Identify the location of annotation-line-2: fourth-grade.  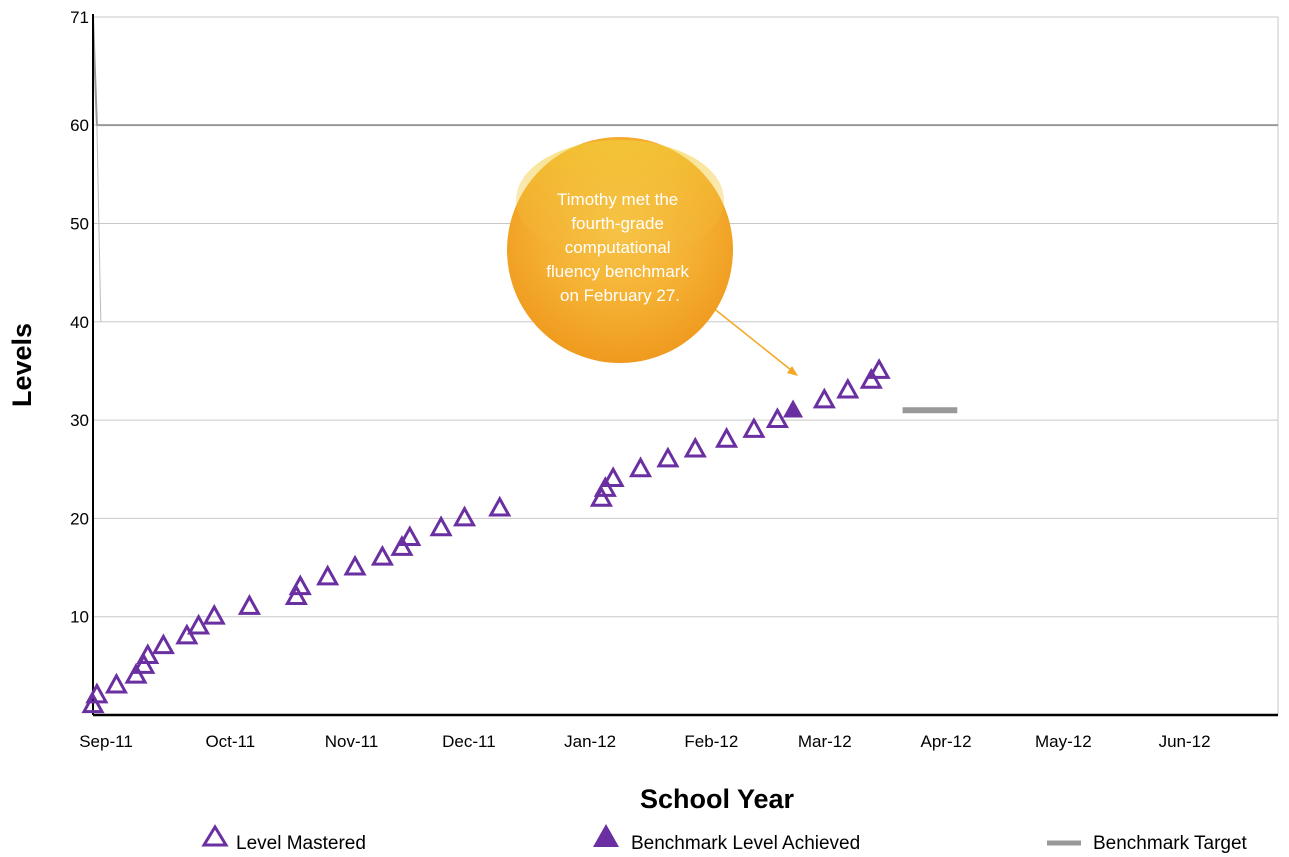
(617, 223).